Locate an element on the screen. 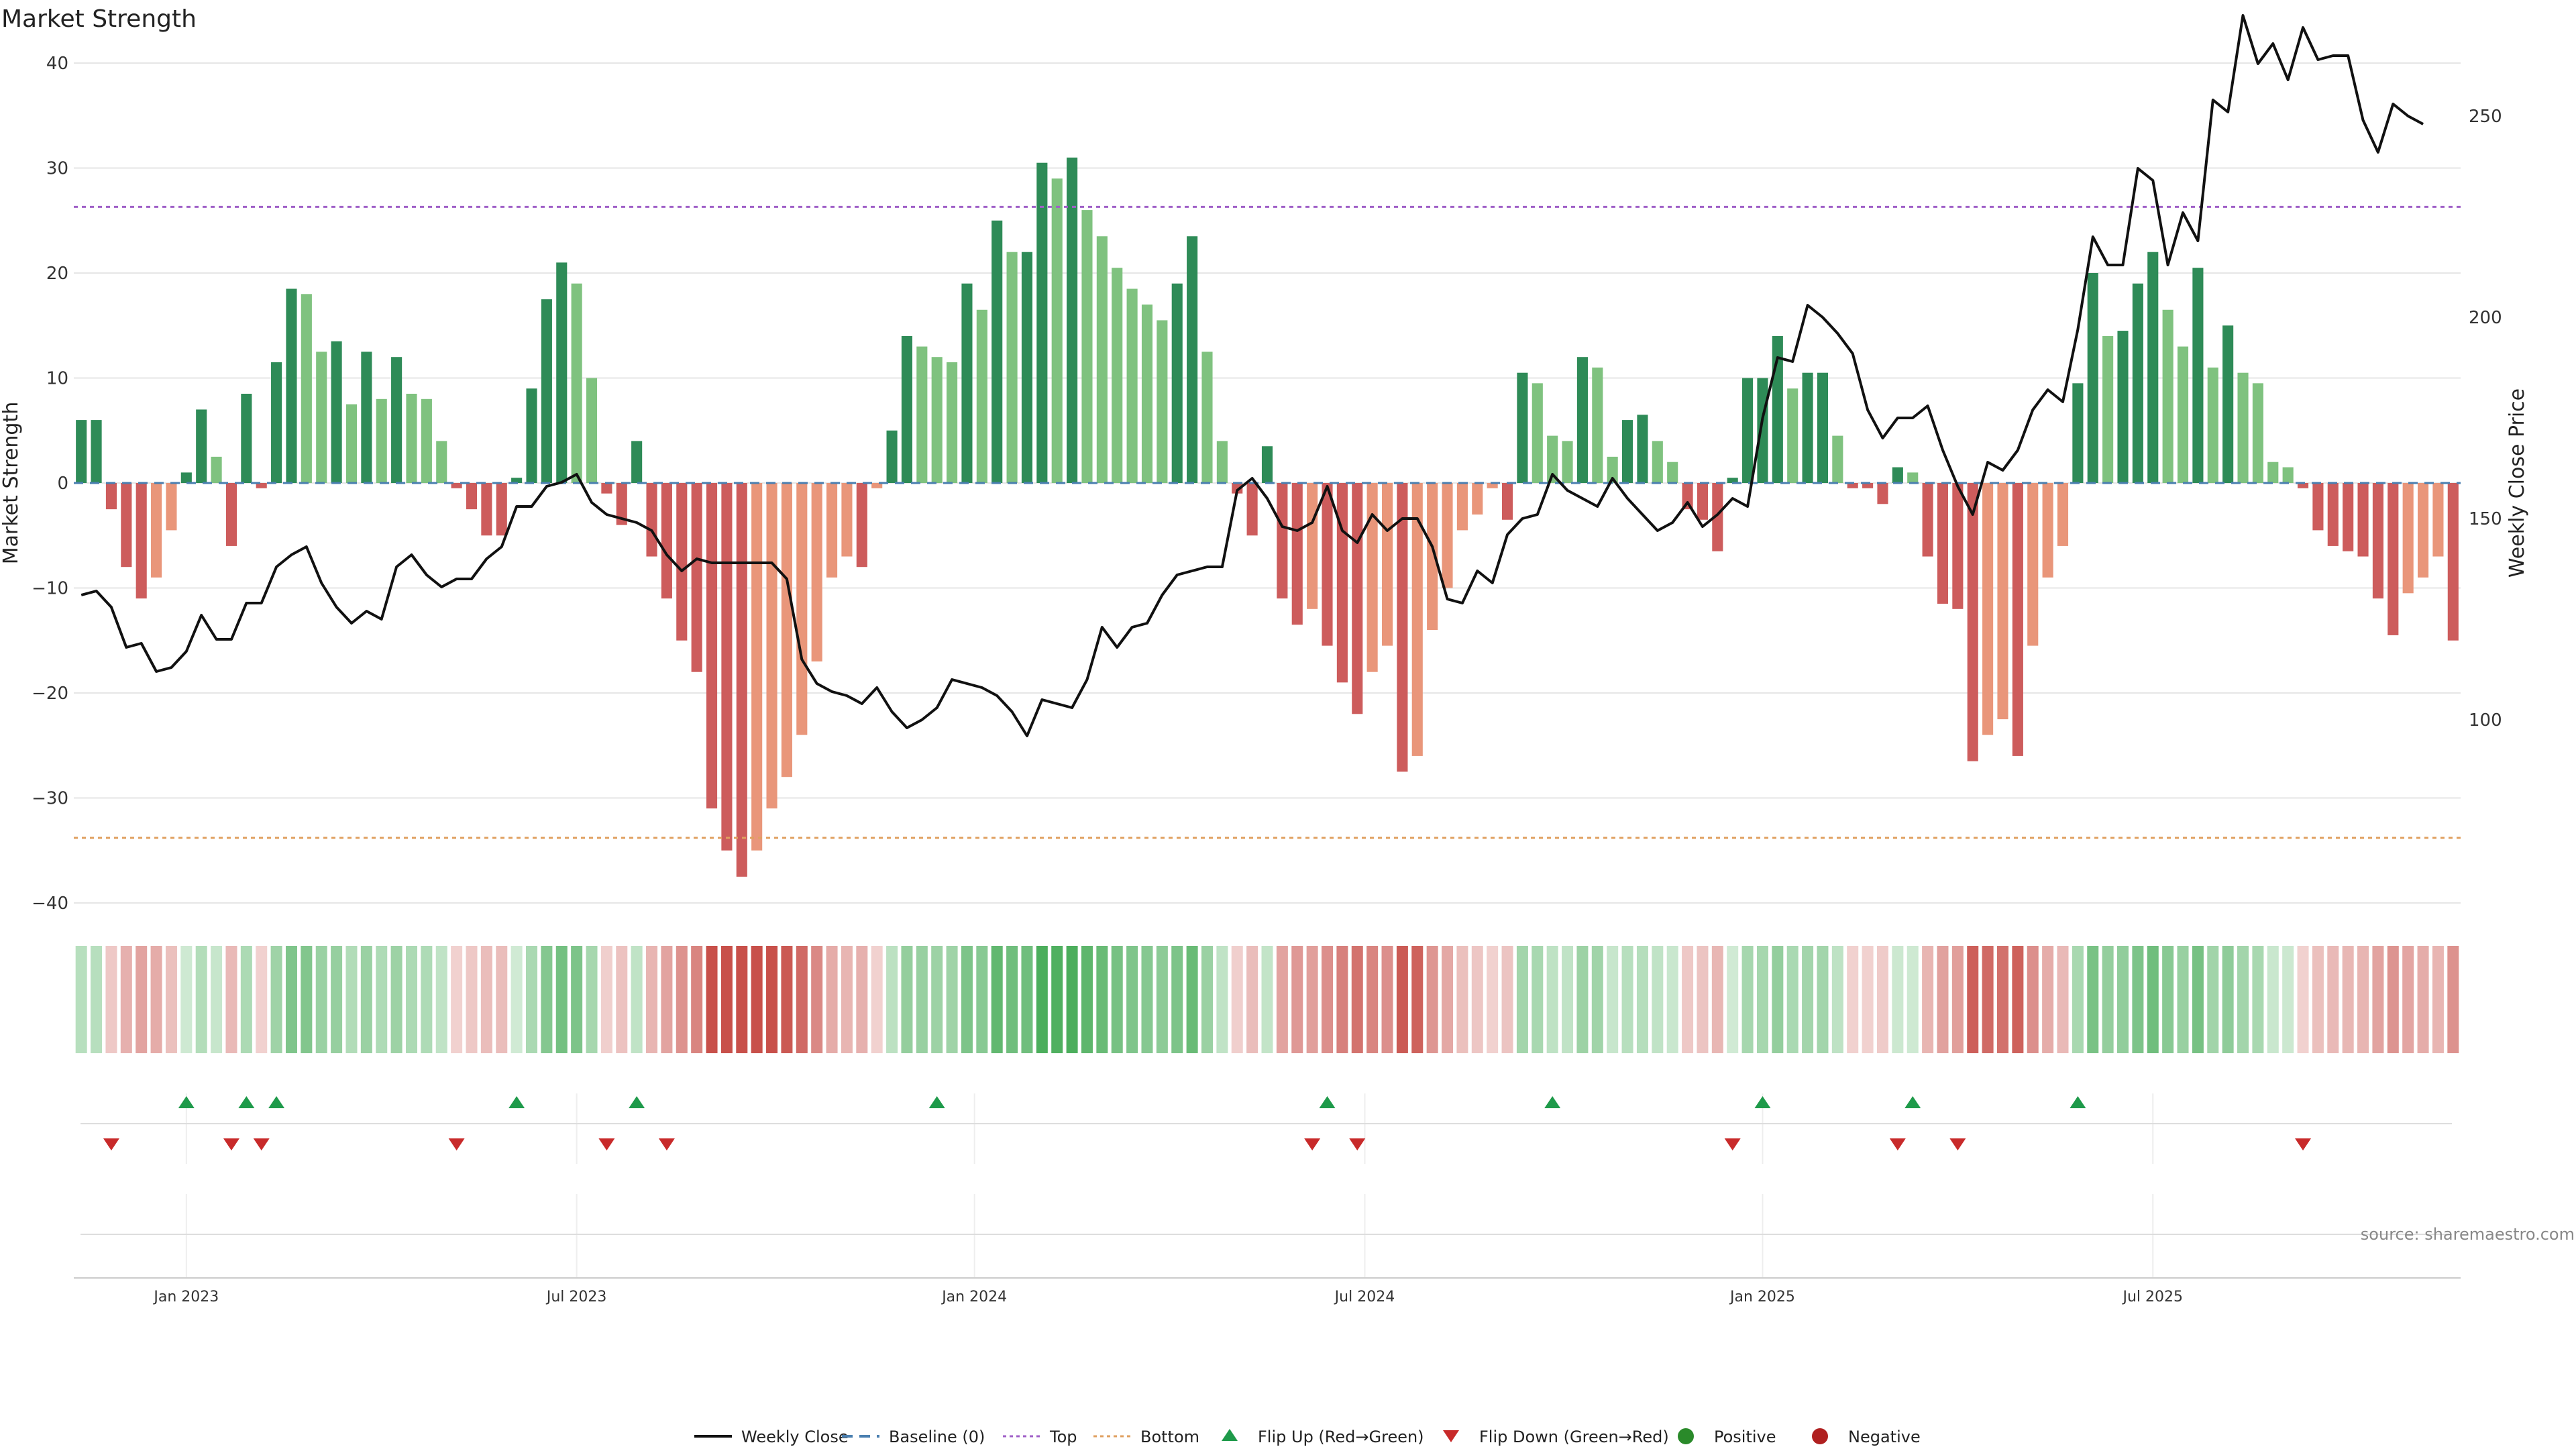 Image resolution: width=2576 pixels, height=1449 pixels. legend-label: Negative is located at coordinates (1884, 1437).